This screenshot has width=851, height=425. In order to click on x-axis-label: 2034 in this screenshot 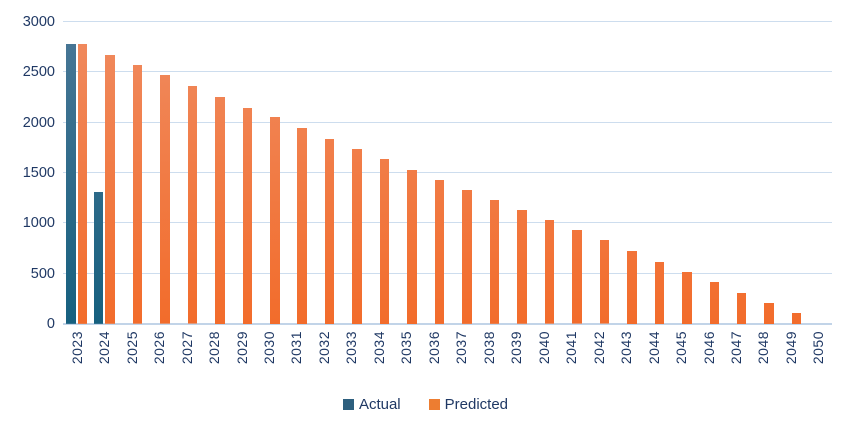, I will do `click(378, 348)`.